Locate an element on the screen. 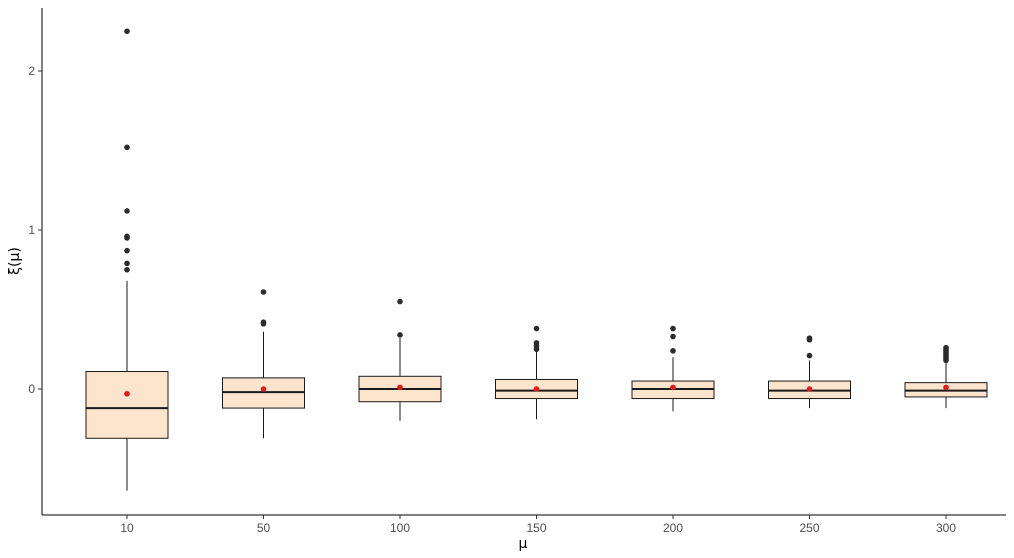  x-tick-label: 100 is located at coordinates (400, 528).